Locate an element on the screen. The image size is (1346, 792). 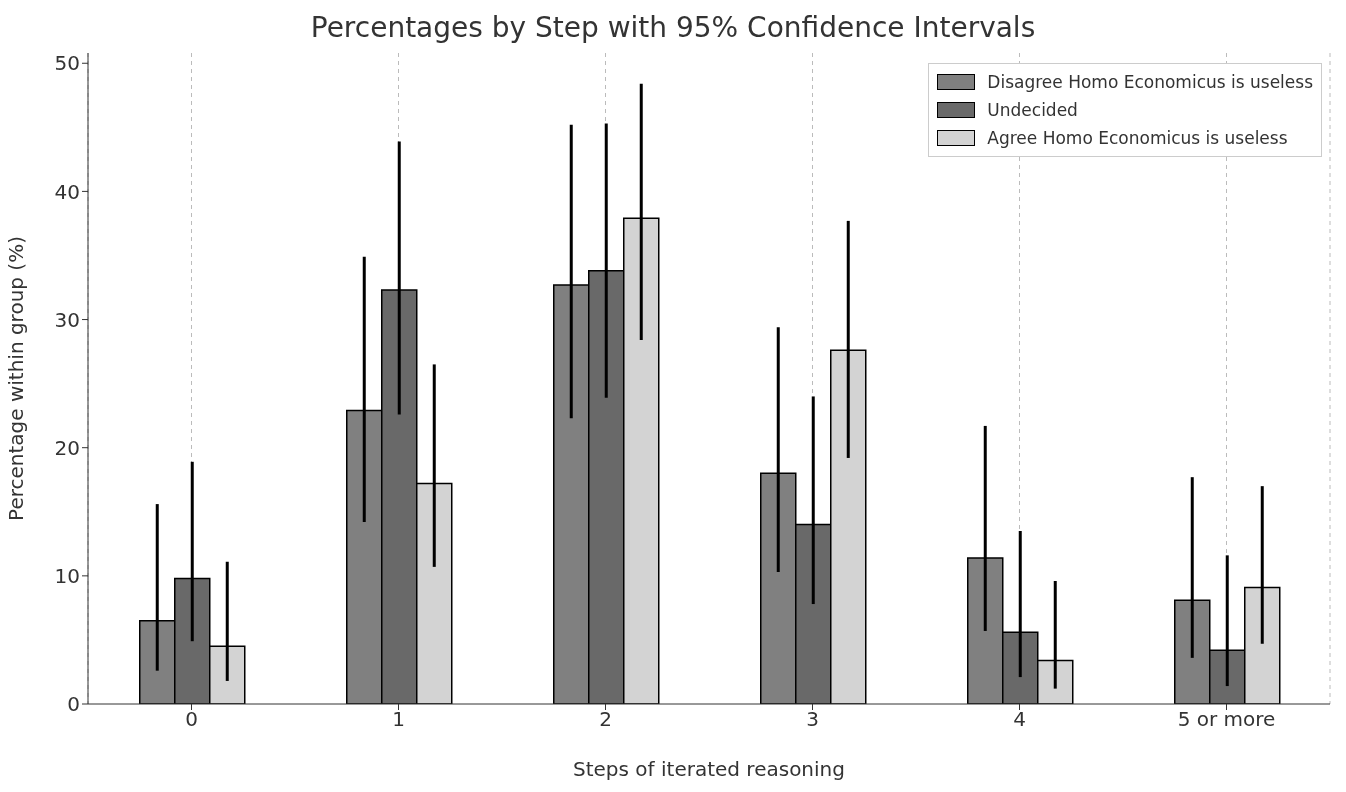
y-tick-label: 50 is located at coordinates (67, 63).